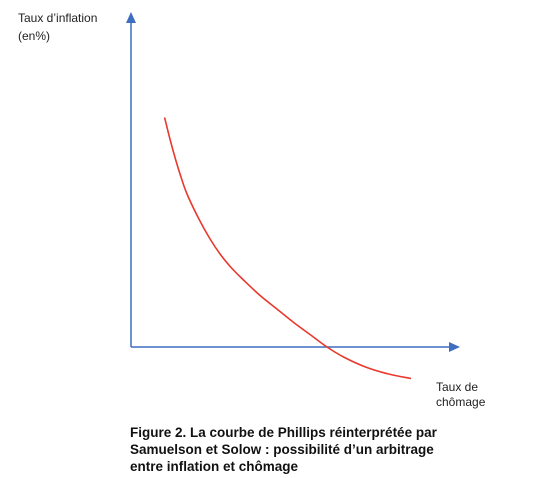  What do you see at coordinates (454, 347) in the screenshot?
I see `x-axis-arrow` at bounding box center [454, 347].